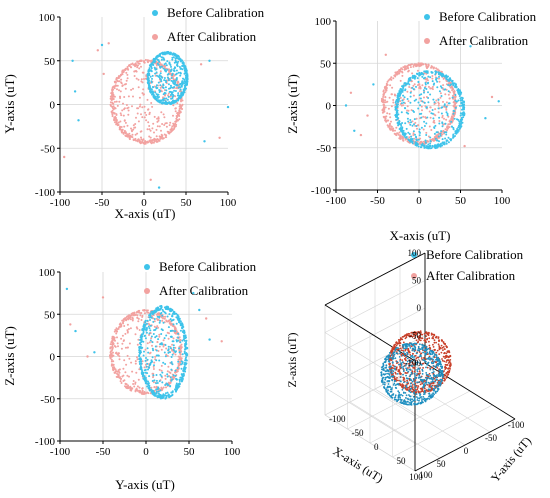 Image resolution: width=550 pixels, height=498 pixels. I want to click on legend-marker-after, so click(155, 37).